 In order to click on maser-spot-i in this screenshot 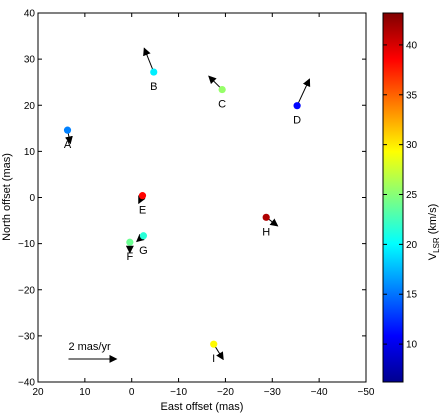, I will do `click(214, 344)`.